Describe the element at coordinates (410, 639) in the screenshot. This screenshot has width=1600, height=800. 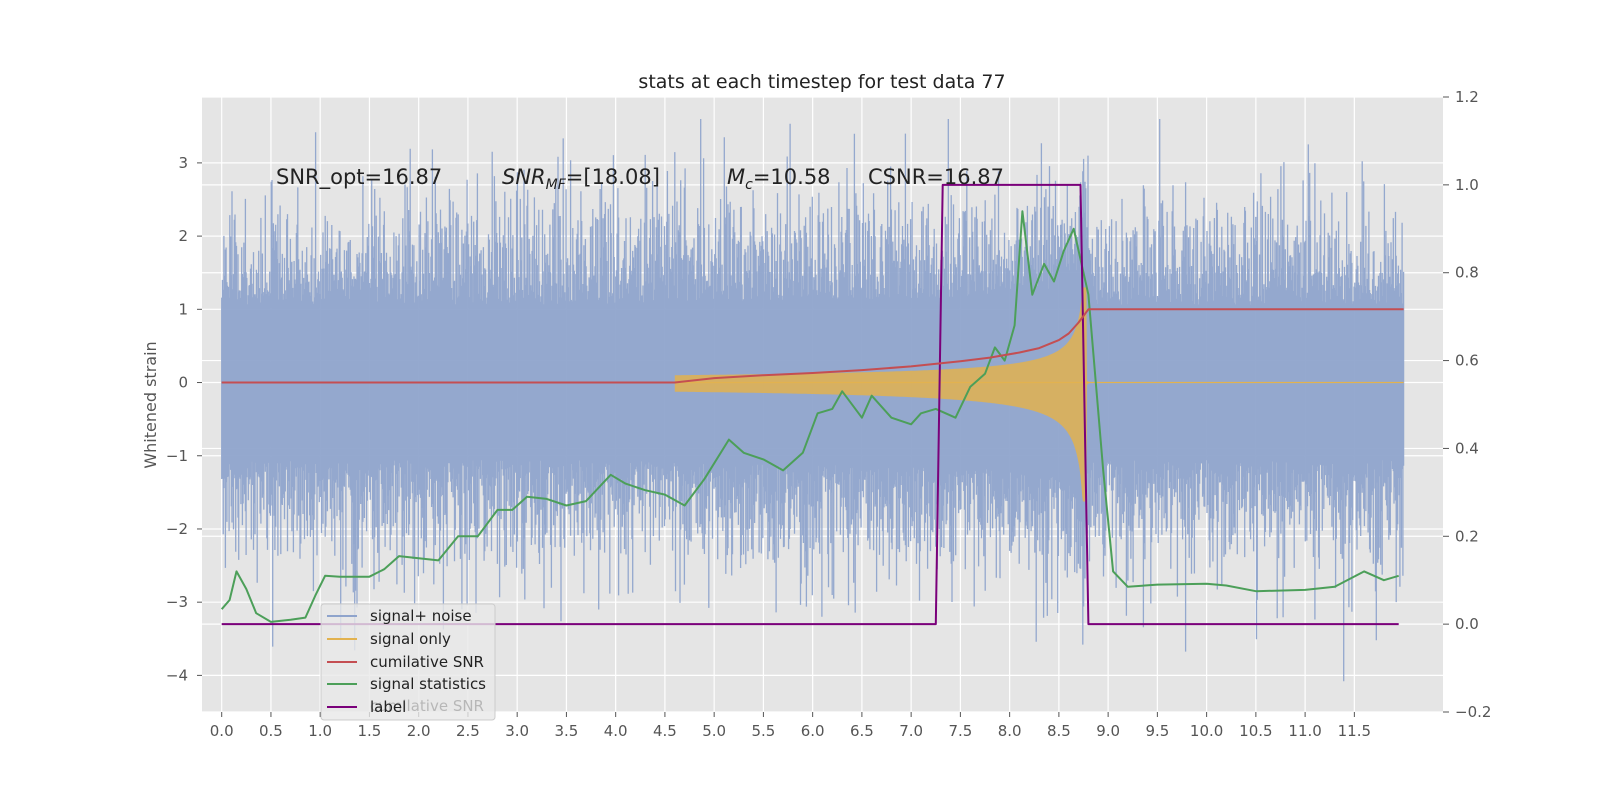
I see `legend-item-signal-only: signal only` at that location.